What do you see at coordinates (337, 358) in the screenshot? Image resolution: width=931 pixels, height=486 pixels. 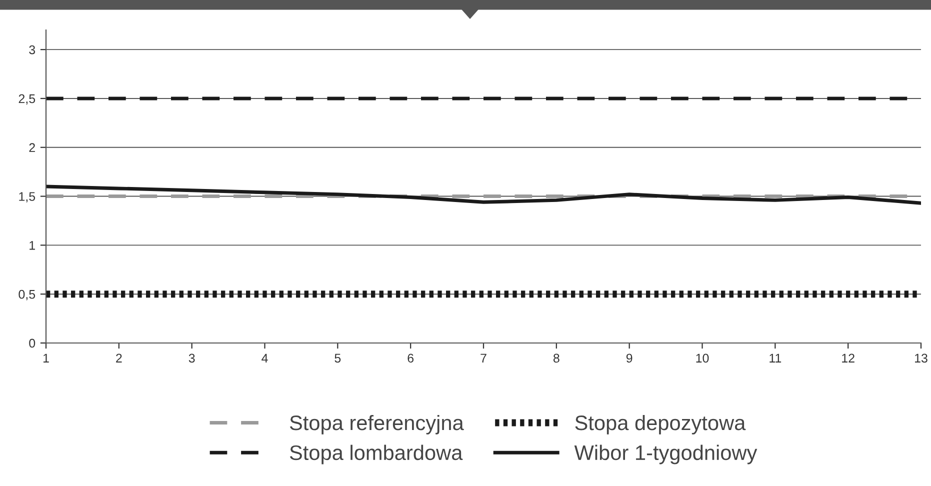 I see `x-tick-label: 5` at bounding box center [337, 358].